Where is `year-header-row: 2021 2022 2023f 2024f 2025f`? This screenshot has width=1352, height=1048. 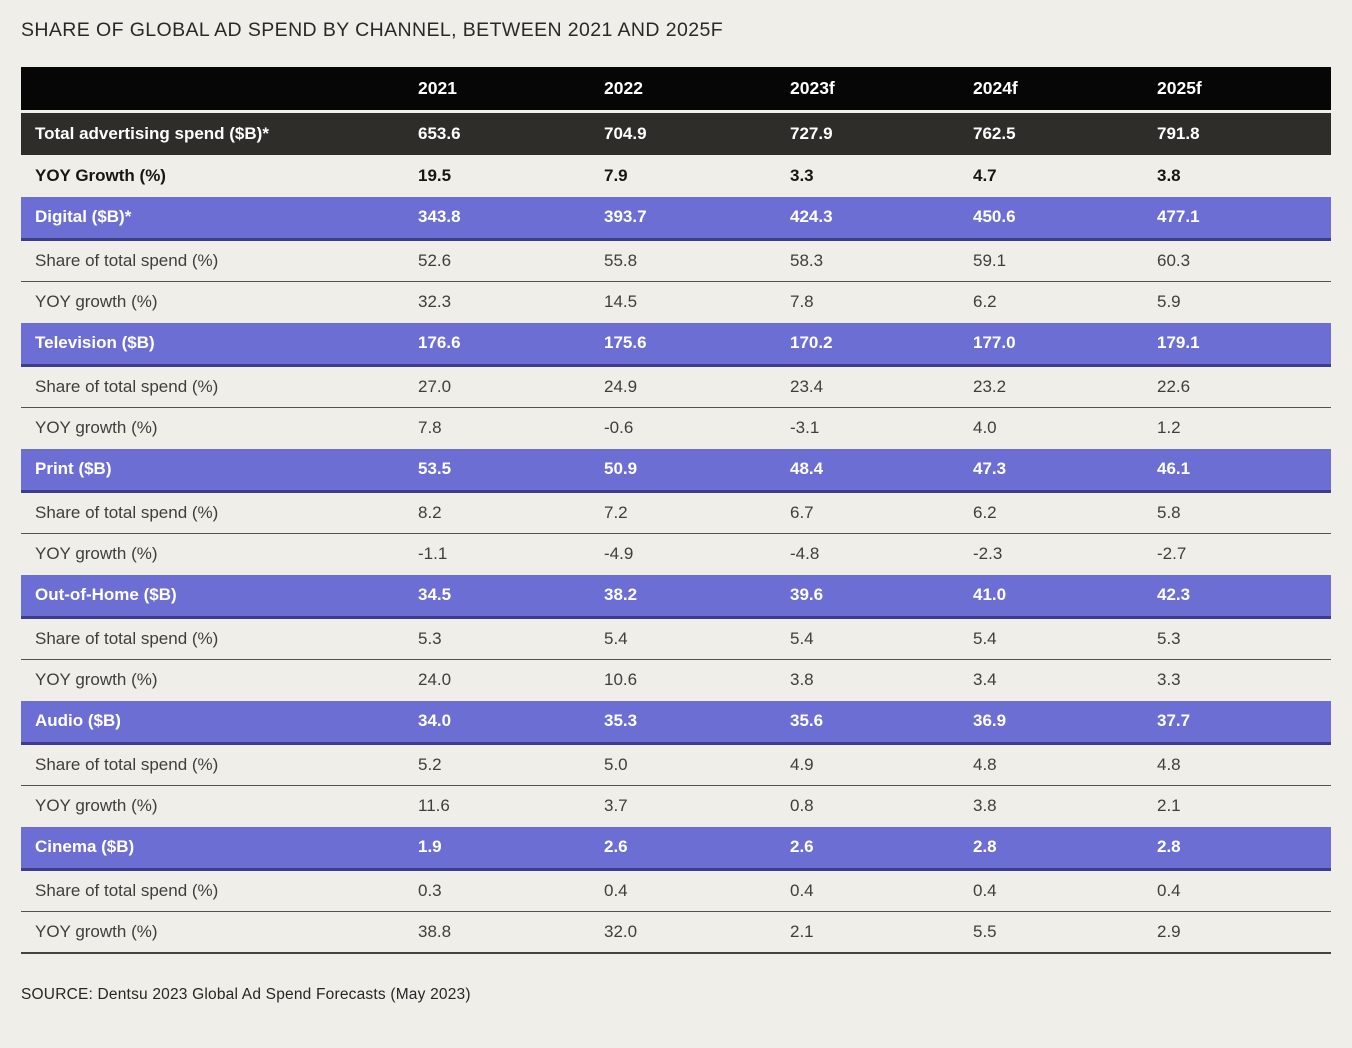 year-header-row: 2021 2022 2023f 2024f 2025f is located at coordinates (676, 90).